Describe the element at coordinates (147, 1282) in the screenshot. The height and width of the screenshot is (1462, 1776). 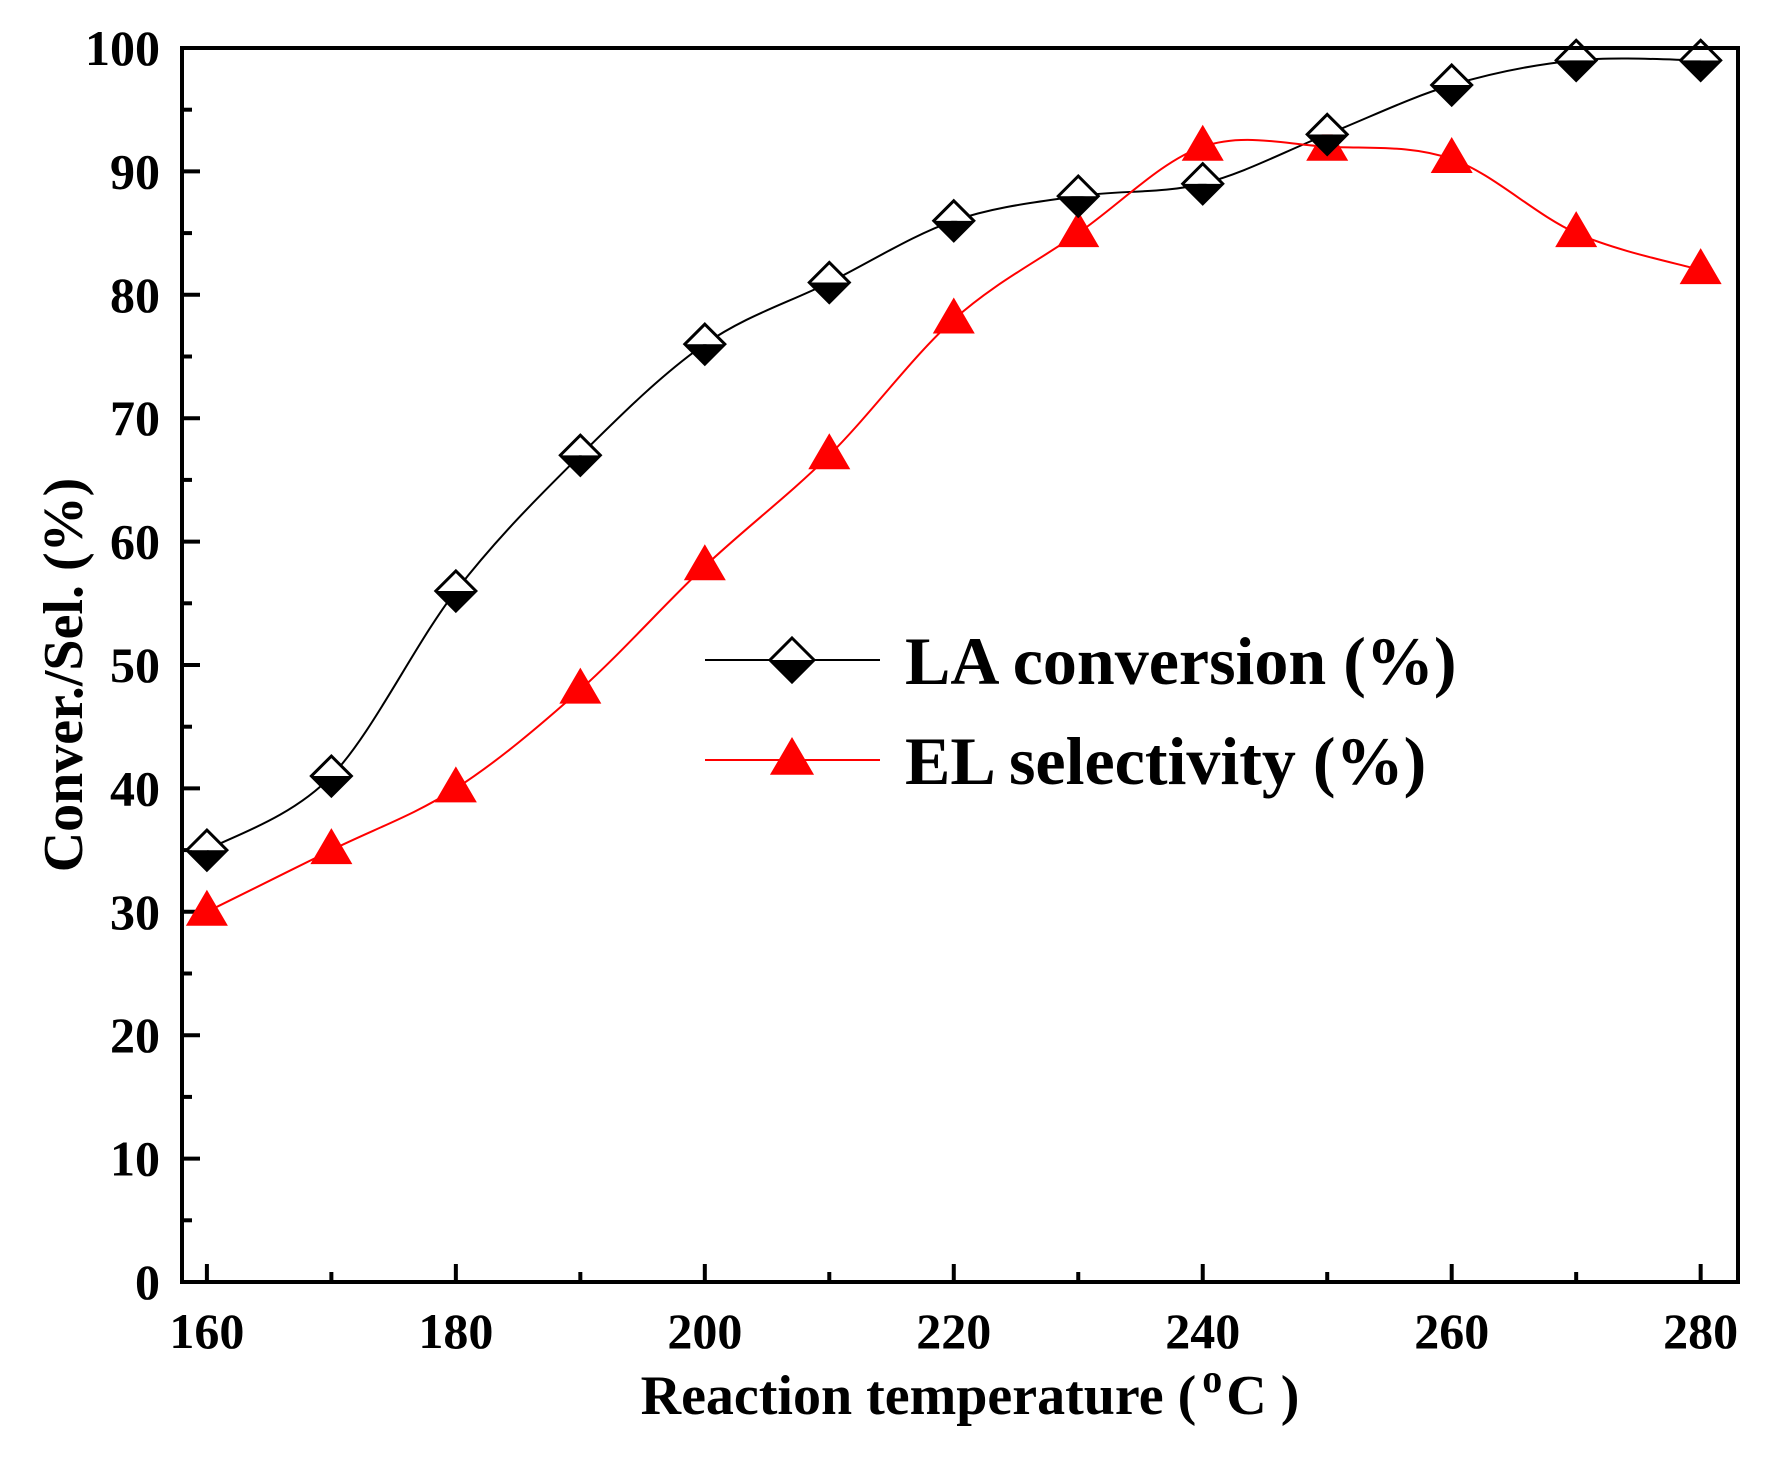
I see `y-tick-label: 0` at that location.